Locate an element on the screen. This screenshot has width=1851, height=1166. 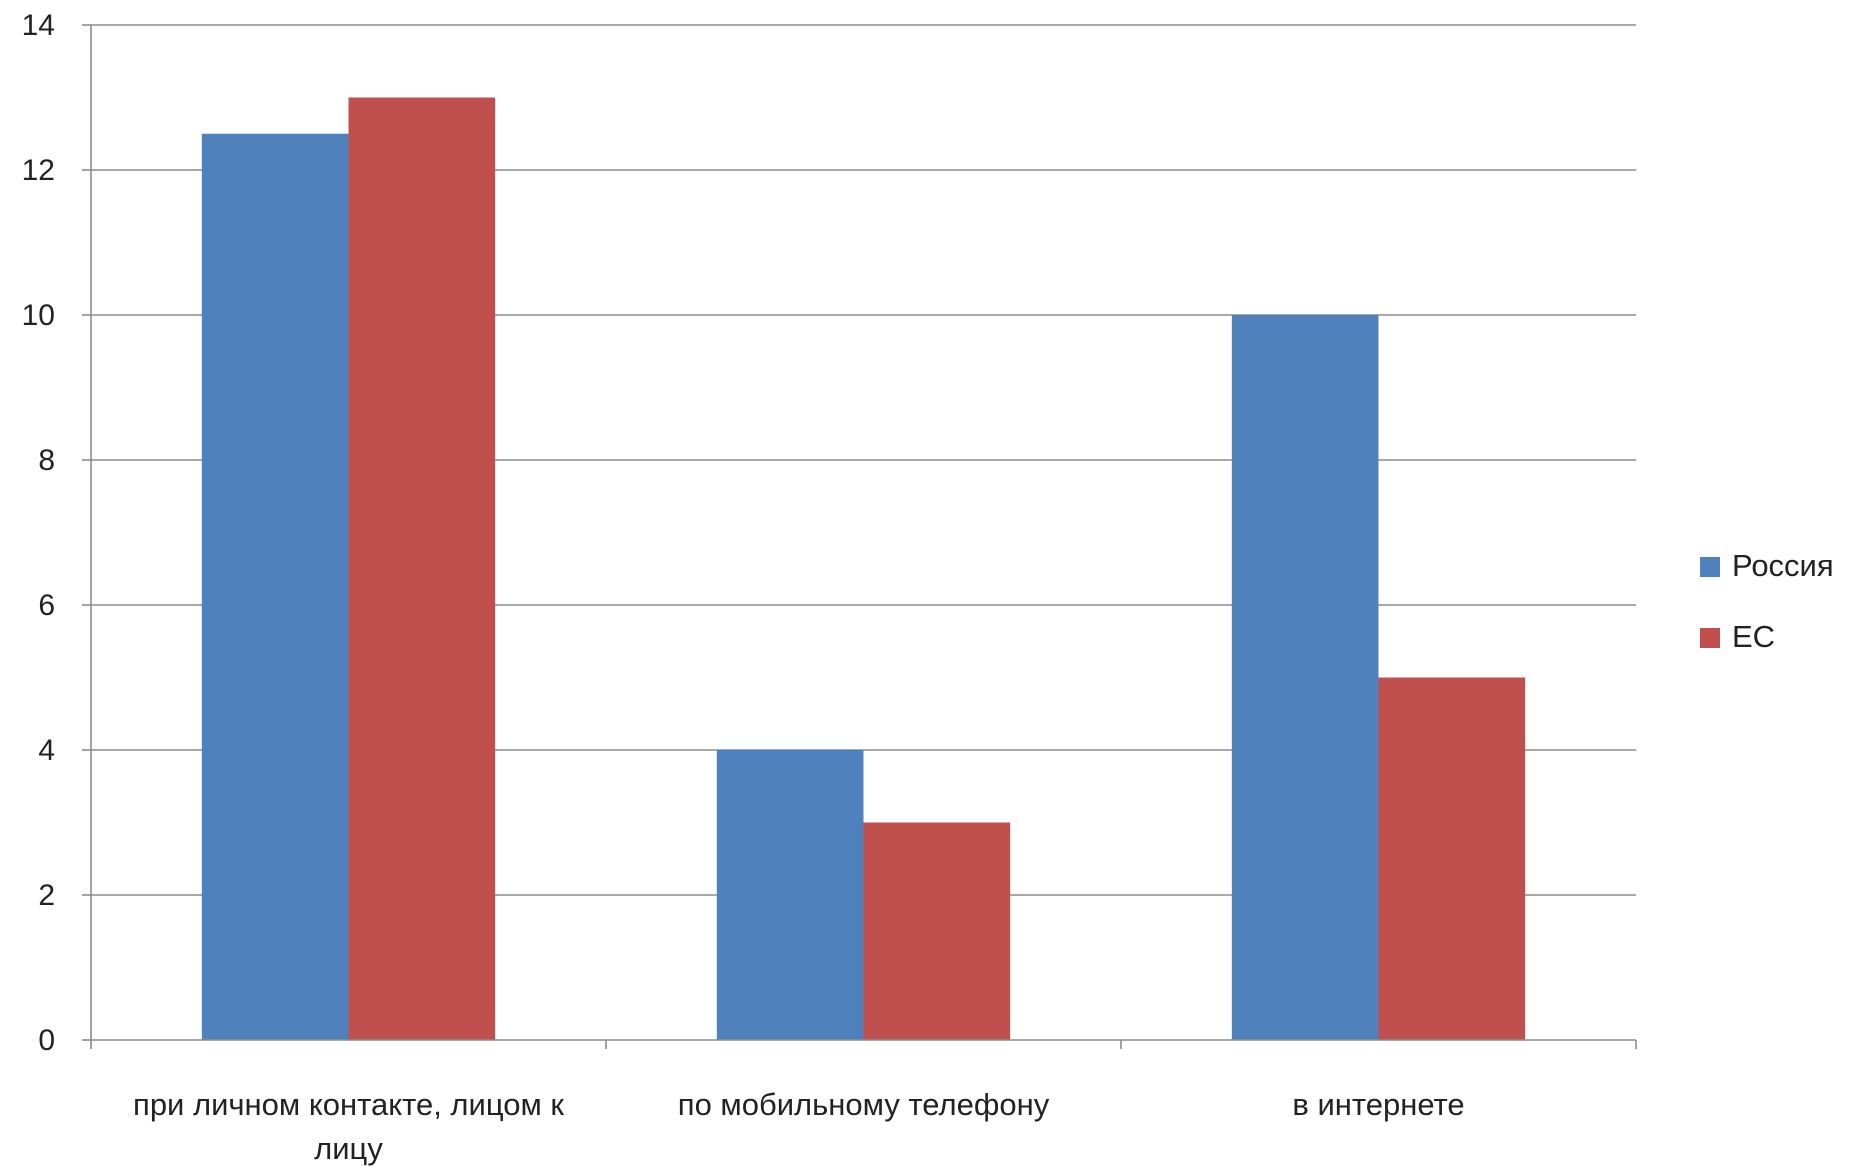
y-tick-label: 4 is located at coordinates (46, 750).